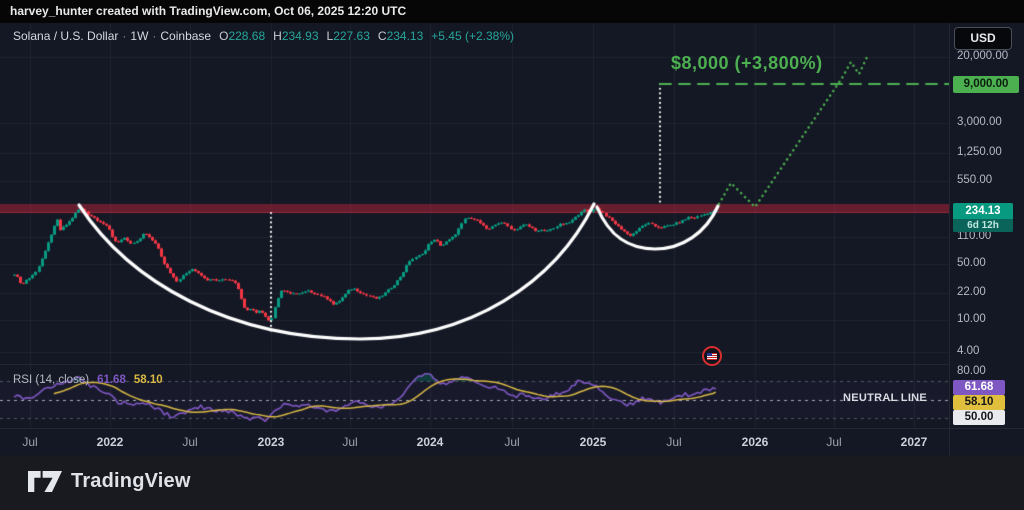 The width and height of the screenshot is (1024, 510). What do you see at coordinates (979, 121) in the screenshot?
I see `price-axis-label: 3,000.00` at bounding box center [979, 121].